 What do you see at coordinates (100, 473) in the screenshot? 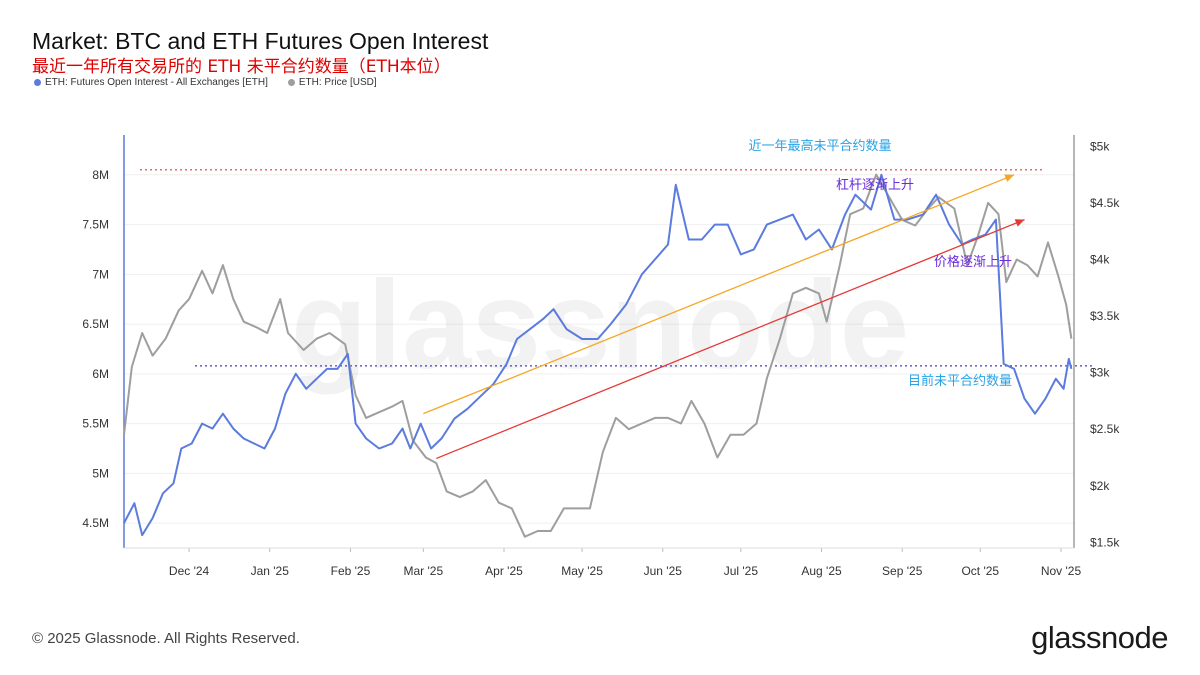
I see `left-tick-label: 5M` at bounding box center [100, 473].